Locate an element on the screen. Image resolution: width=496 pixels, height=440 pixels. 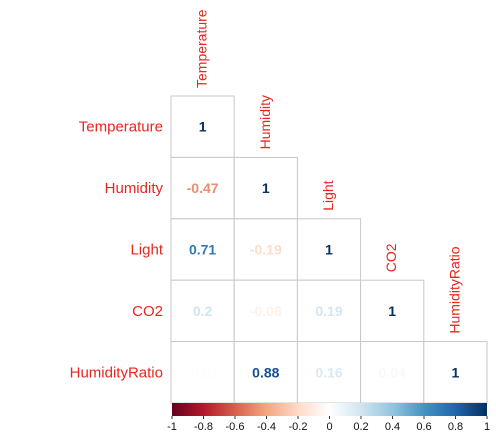
cell-humidity-humidity is located at coordinates (265, 188).